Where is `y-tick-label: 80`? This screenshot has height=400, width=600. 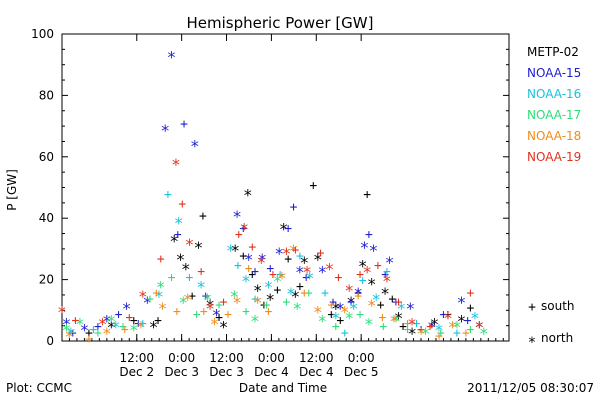
y-tick-label: 80 is located at coordinates (46, 95).